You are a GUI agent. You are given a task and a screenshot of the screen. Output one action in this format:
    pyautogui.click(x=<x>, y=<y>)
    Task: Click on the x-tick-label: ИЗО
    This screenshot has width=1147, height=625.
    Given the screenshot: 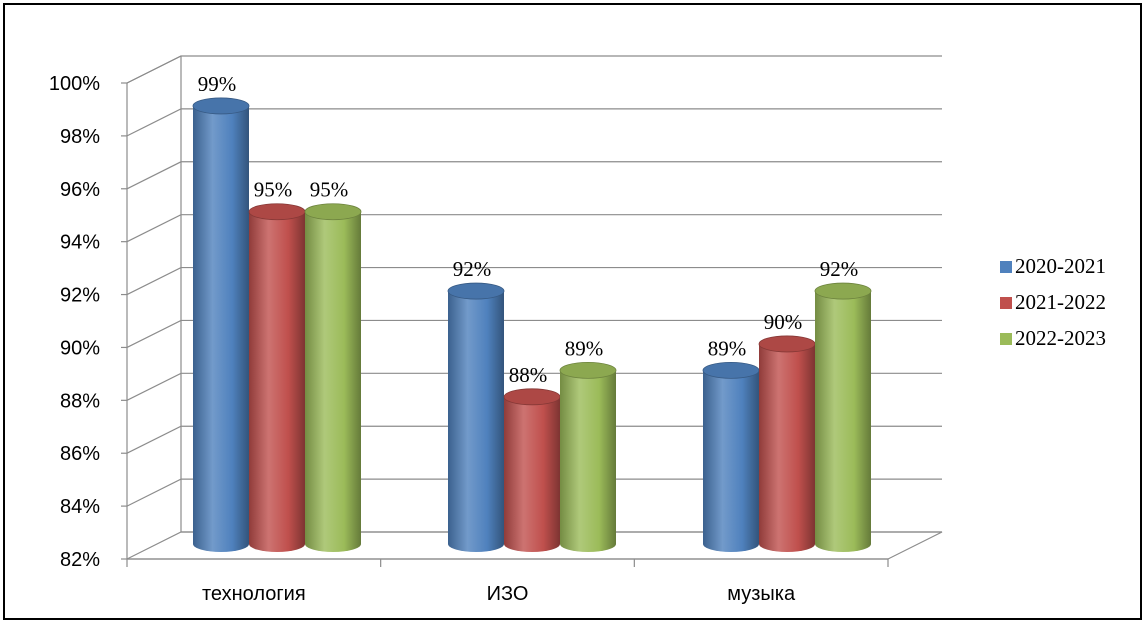 What is the action you would take?
    pyautogui.click(x=508, y=594)
    